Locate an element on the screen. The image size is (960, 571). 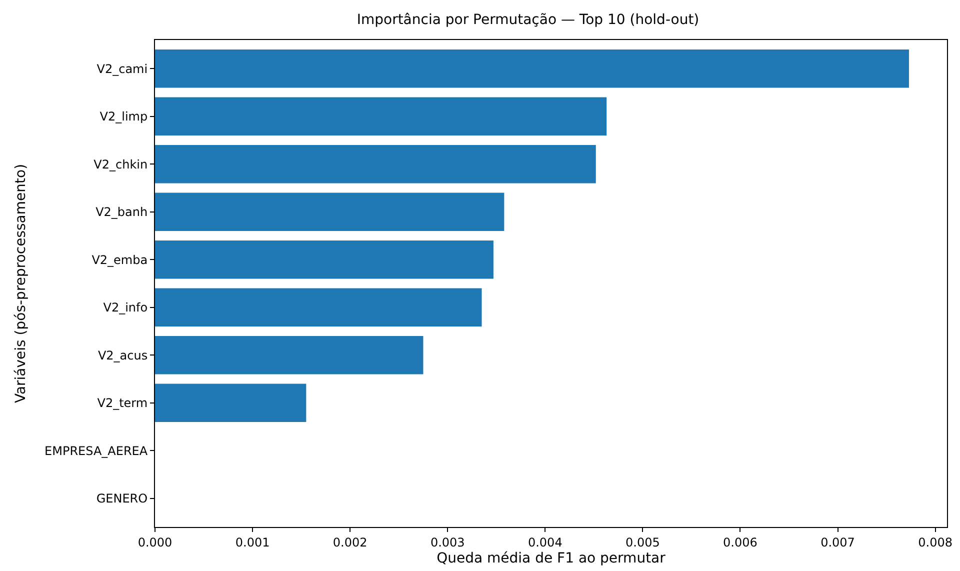
y-tick-label: EMPRESA_AEREA is located at coordinates (96, 451).